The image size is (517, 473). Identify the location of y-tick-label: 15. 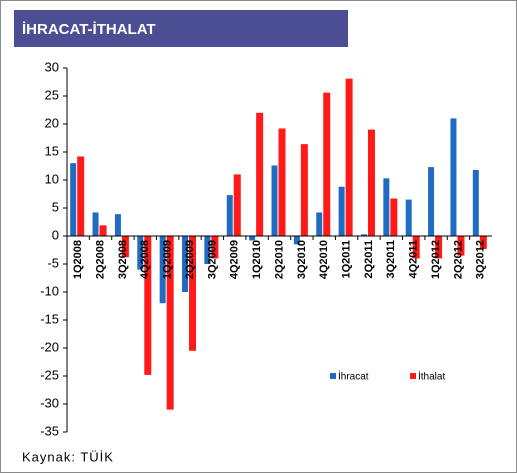
(52, 150).